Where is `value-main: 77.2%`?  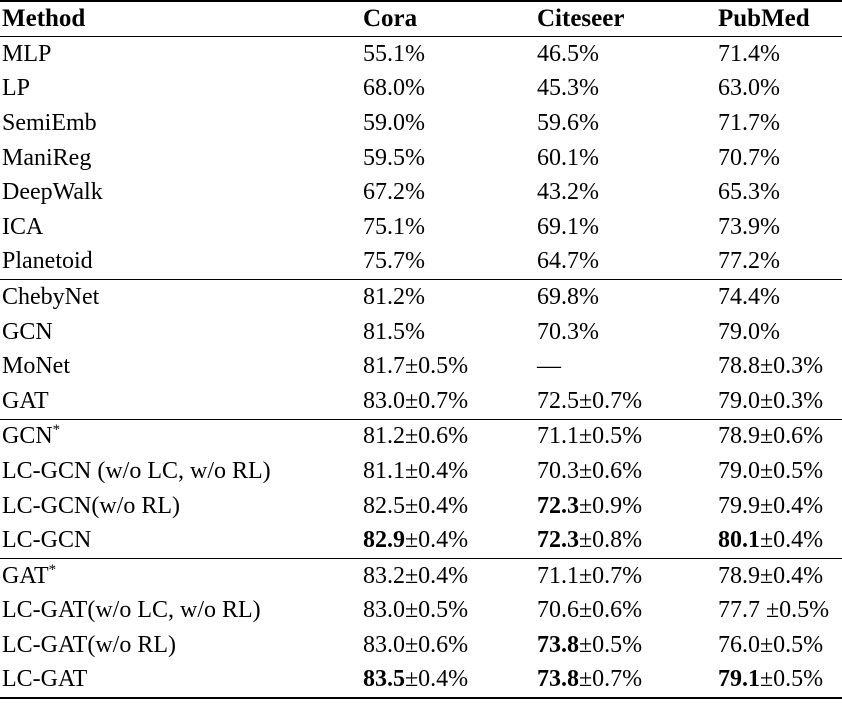
value-main: 77.2% is located at coordinates (749, 261).